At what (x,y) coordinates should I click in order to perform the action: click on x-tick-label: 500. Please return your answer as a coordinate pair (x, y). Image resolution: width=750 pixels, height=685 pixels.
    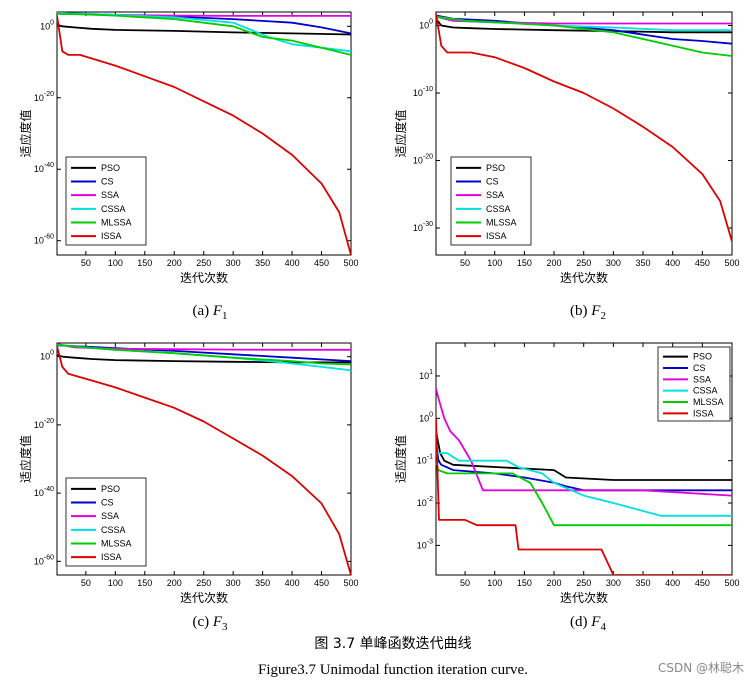
    Looking at the image, I should click on (731, 263).